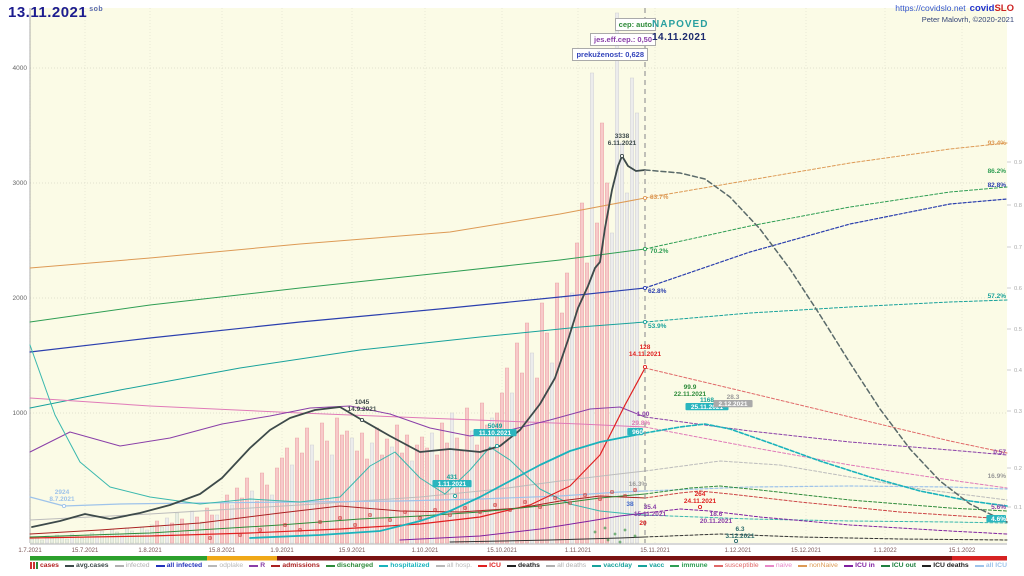  What do you see at coordinates (425, 551) in the screenshot?
I see `x-axis-tick: 1.10.2021` at bounding box center [425, 551].